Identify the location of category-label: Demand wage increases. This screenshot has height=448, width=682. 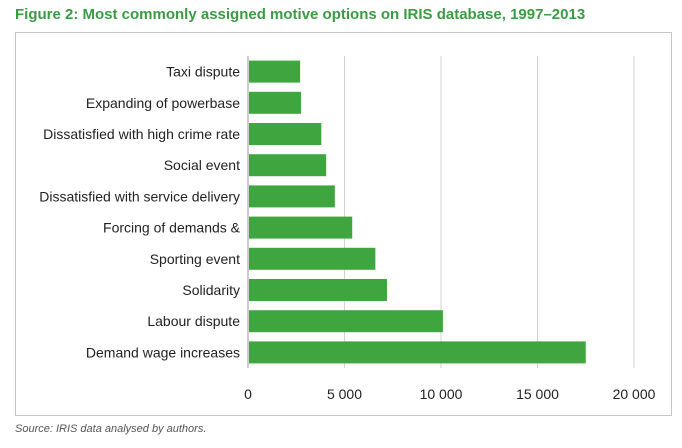
(163, 352).